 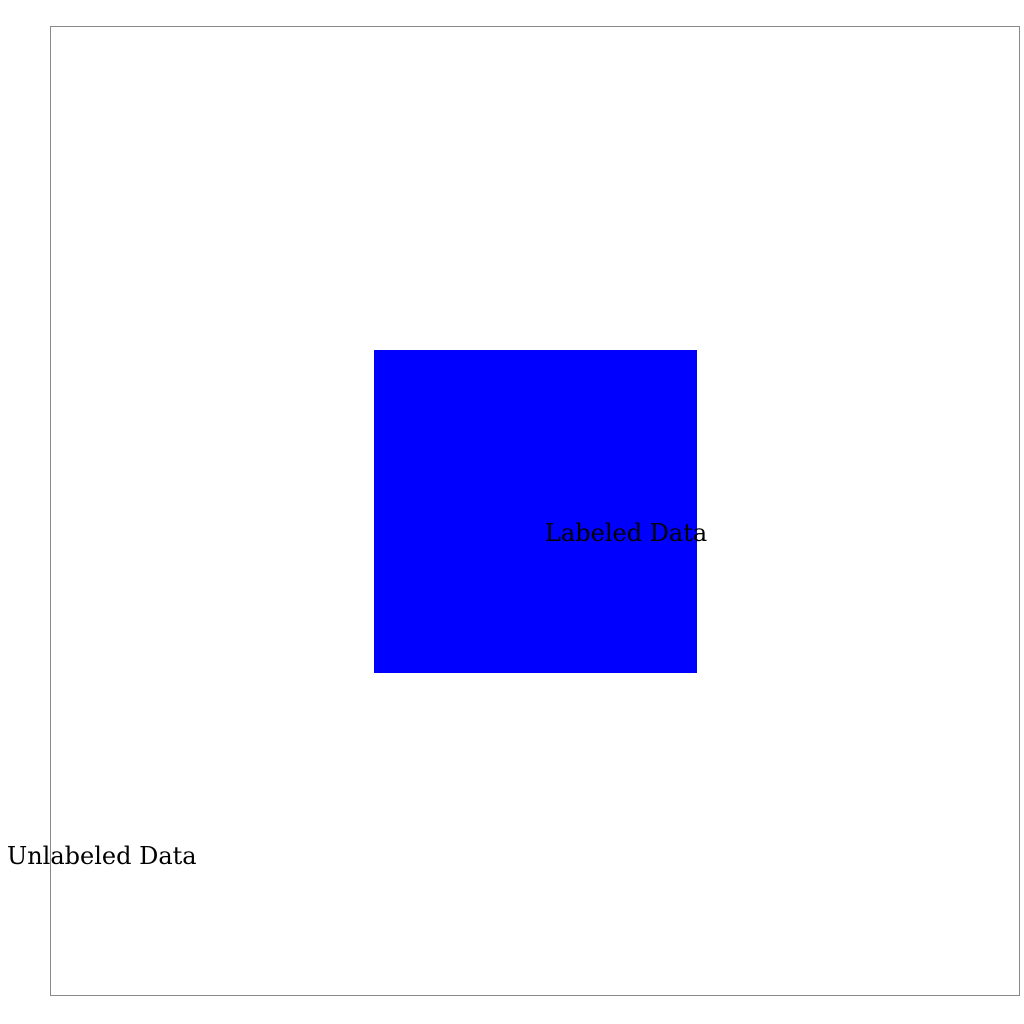 What do you see at coordinates (535, 511) in the screenshot?
I see `labeled-data-region` at bounding box center [535, 511].